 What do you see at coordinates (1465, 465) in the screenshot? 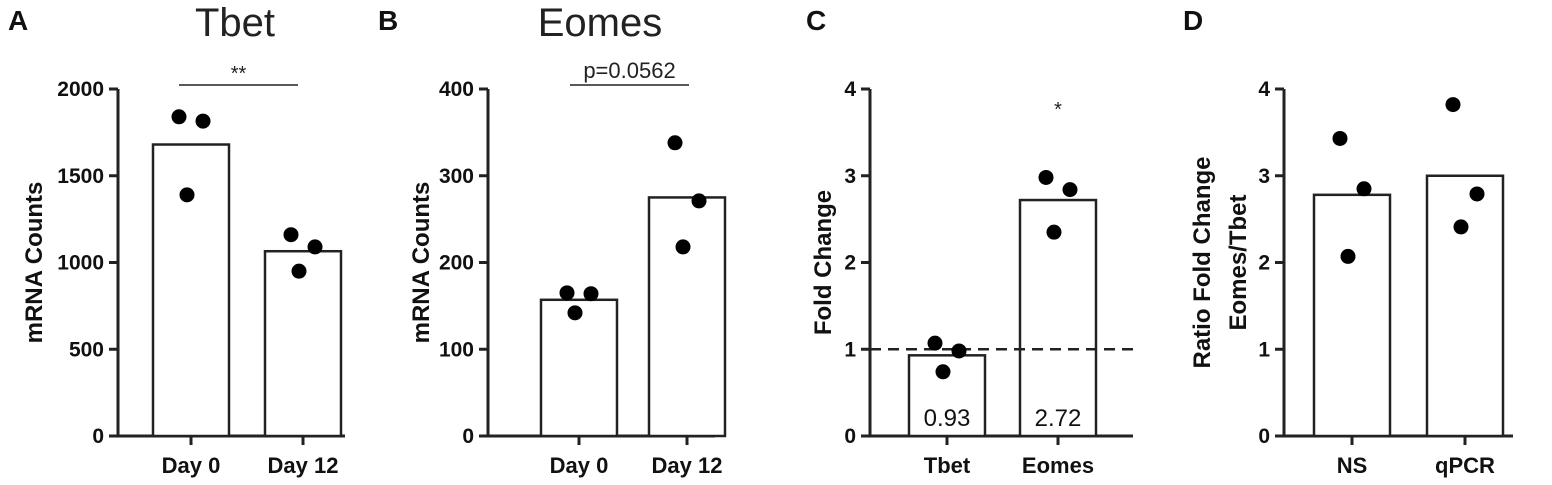
I see `x-tick-label: qPCR` at bounding box center [1465, 465].